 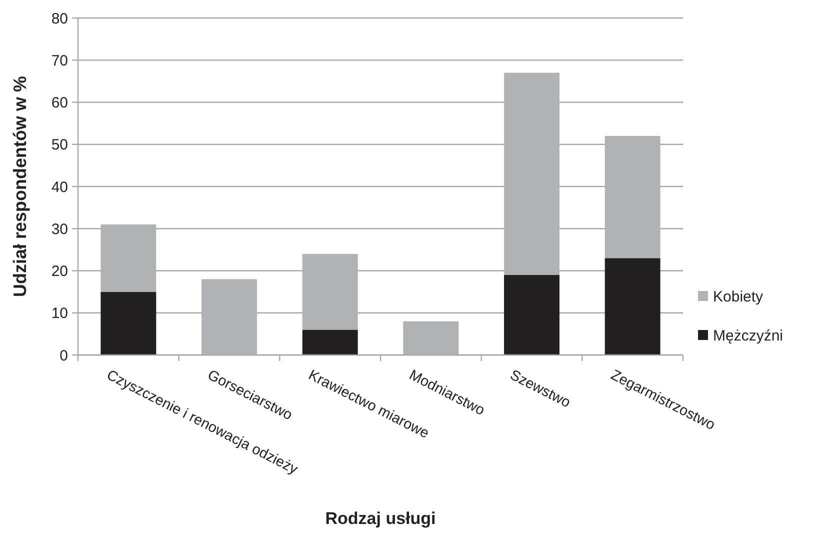 What do you see at coordinates (738, 297) in the screenshot?
I see `legend-label: Kobiety` at bounding box center [738, 297].